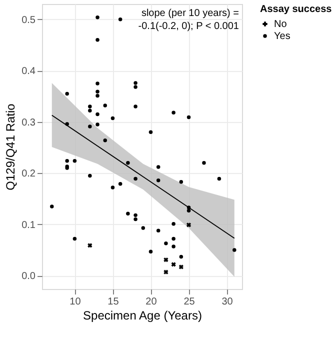 Image resolution: width=336 pixels, height=344 pixels. I want to click on annotation: -0.1(-0.2, 0); P < 0.001, so click(189, 26).